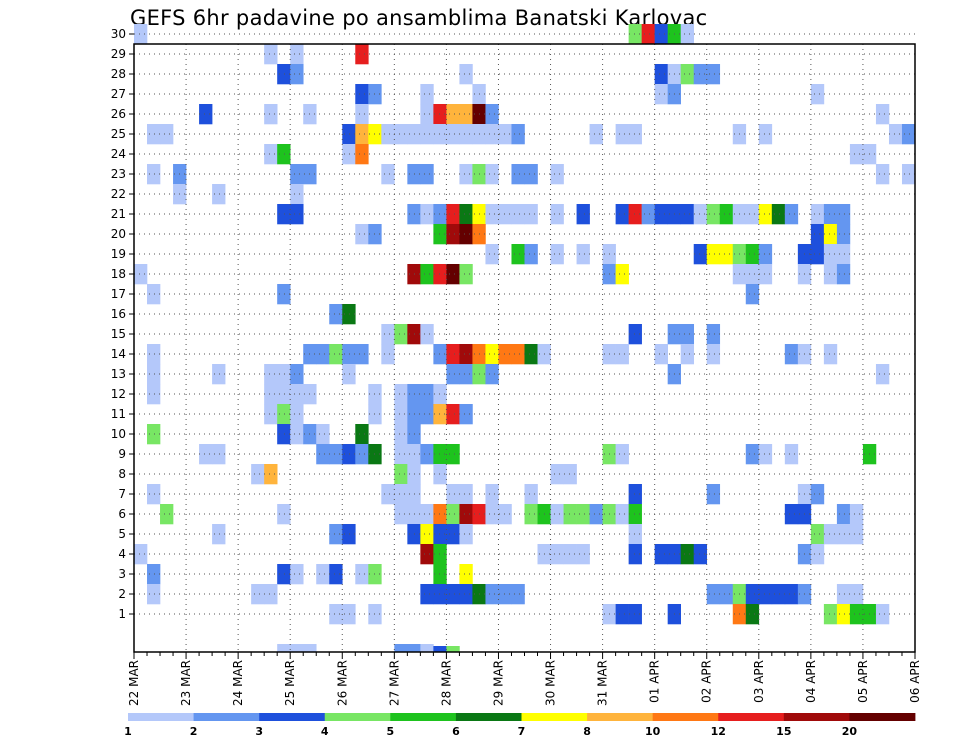  Describe the element at coordinates (118, 254) in the screenshot. I see `y-tick-label: 19` at that location.